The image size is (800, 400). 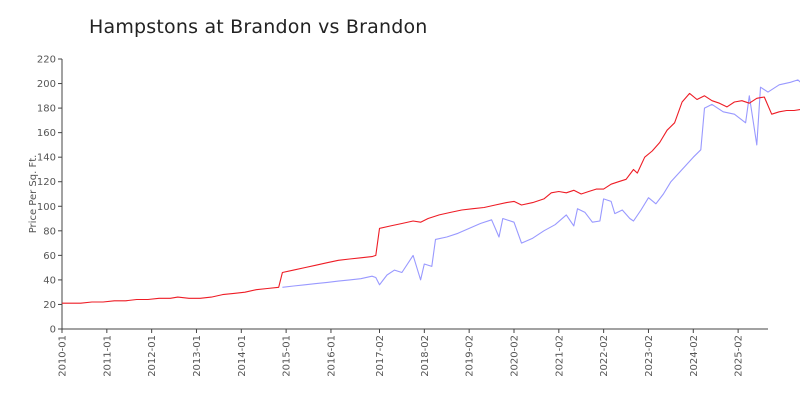 I want to click on x-tick-label: 2017-02, so click(x=380, y=356).